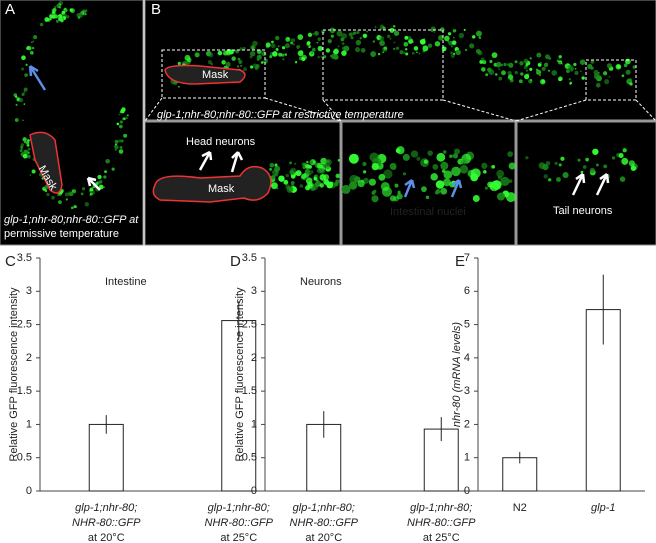 This screenshot has height=543, width=656. I want to click on y-tick-label: 4, so click(467, 358).